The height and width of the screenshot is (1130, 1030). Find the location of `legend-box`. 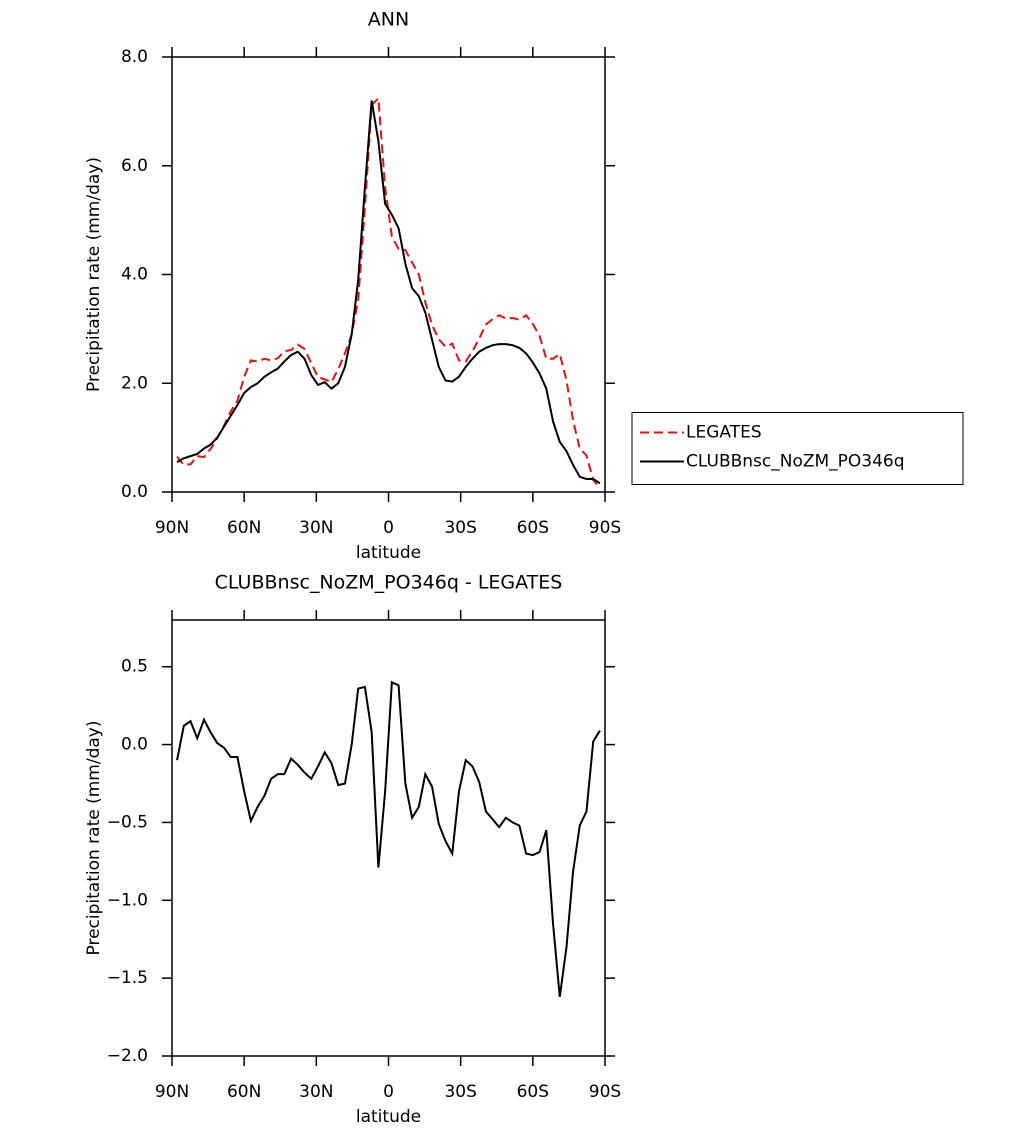

legend-box is located at coordinates (797, 448).